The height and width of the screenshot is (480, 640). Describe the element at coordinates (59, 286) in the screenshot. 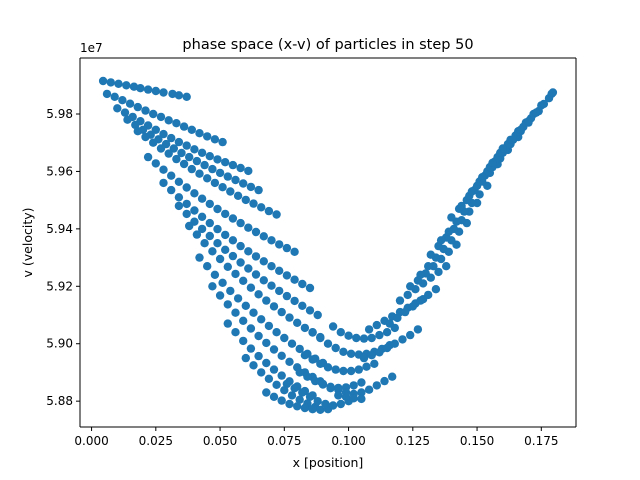

I see `y-tick-label: 5.92` at that location.